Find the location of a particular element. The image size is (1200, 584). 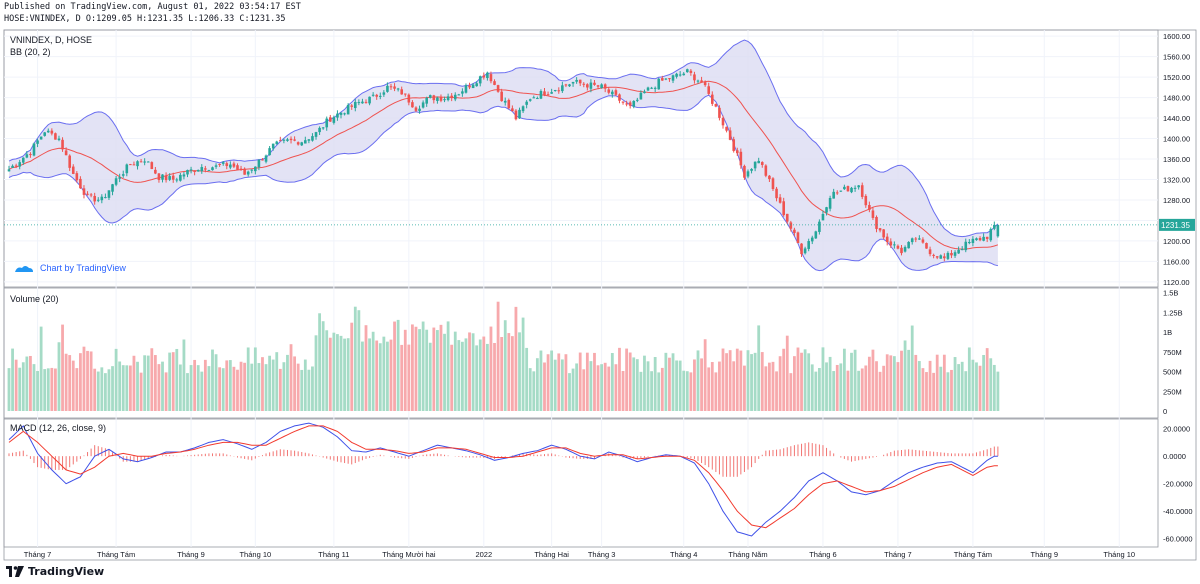

x-axis-tick: Tháng Tám is located at coordinates (116, 554).